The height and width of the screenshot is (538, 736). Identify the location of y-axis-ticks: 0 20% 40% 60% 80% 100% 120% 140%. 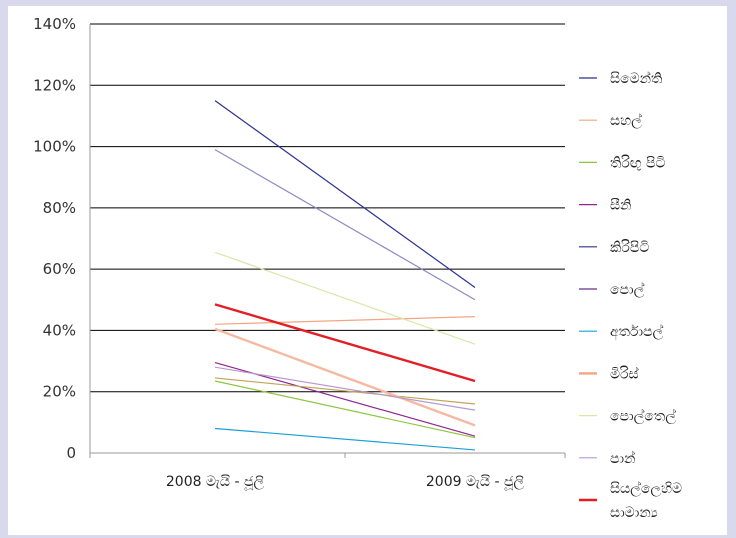
(54, 238).